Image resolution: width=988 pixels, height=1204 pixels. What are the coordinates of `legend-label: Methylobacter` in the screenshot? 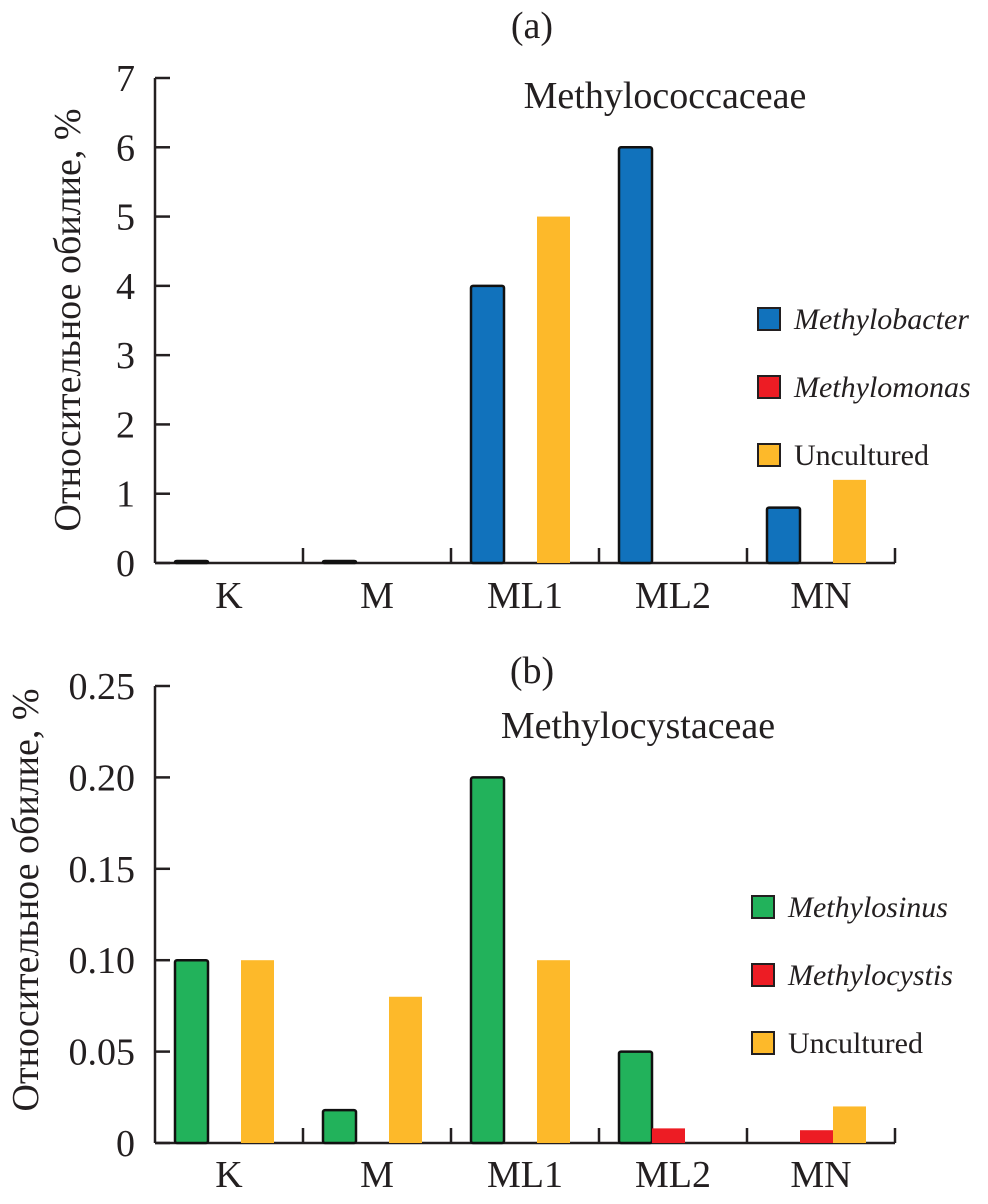 It's located at (881, 319).